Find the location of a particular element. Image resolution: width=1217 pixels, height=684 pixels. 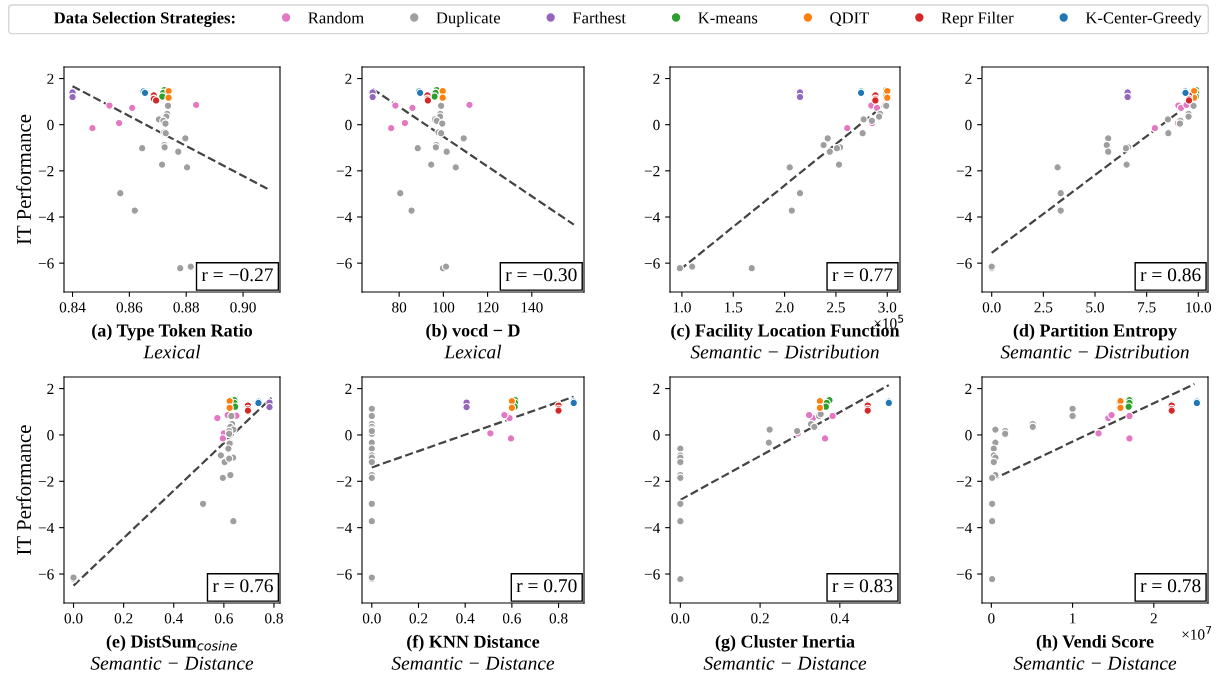

annotation: r = 0.78 is located at coordinates (1170, 586).